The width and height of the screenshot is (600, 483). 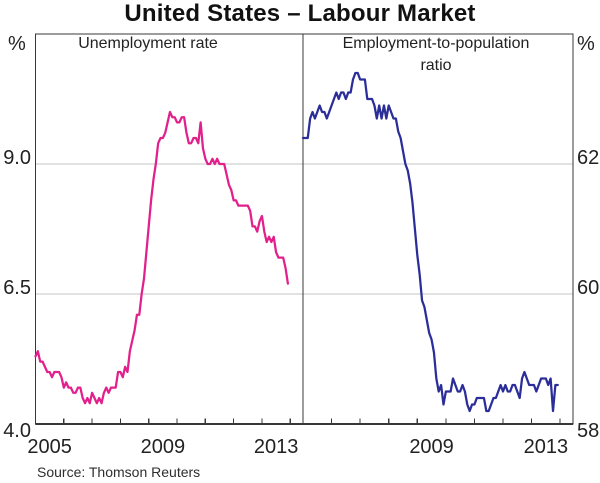 What do you see at coordinates (17, 431) in the screenshot?
I see `y-axis-label-left: 4.0` at bounding box center [17, 431].